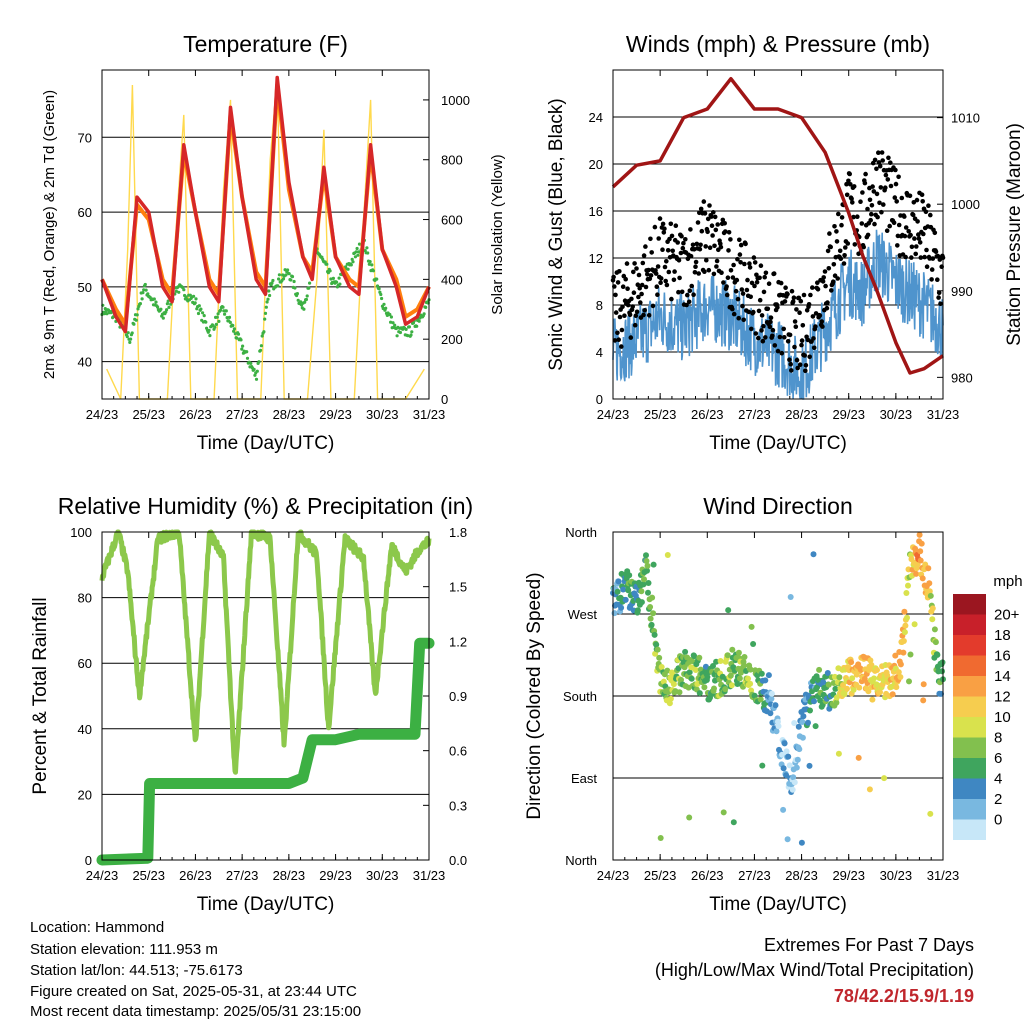  Describe the element at coordinates (335, 414) in the screenshot. I see `x-tick-label: 29/23` at that location.